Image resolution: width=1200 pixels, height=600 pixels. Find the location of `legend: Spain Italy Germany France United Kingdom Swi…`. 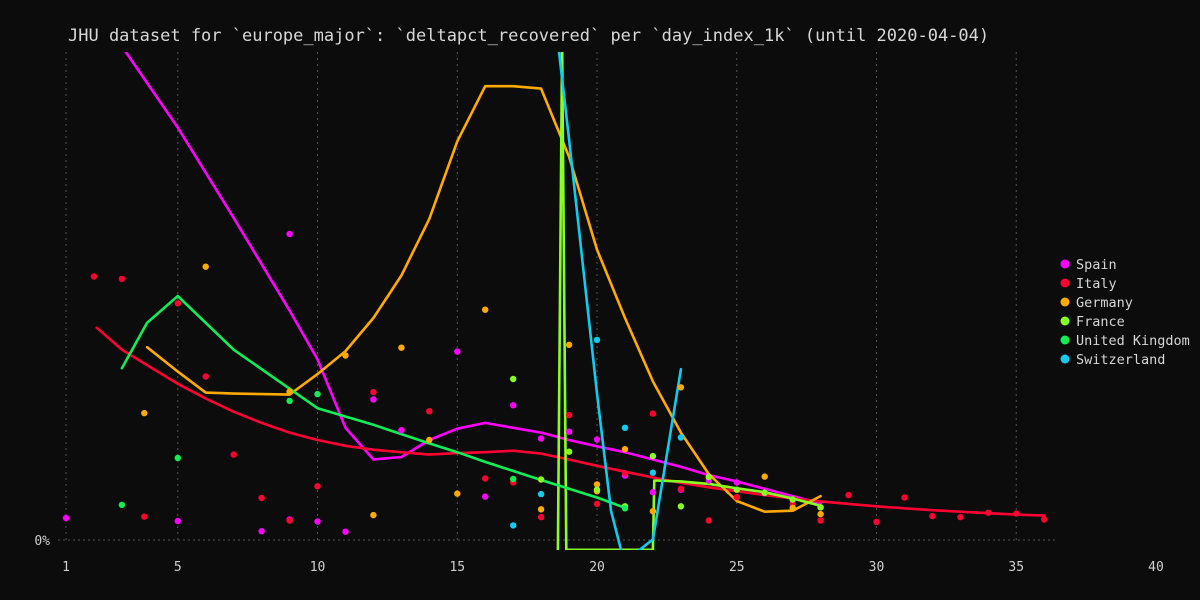

legend: Spain Italy Germany France United Kingdom Swi… is located at coordinates (1125, 312).